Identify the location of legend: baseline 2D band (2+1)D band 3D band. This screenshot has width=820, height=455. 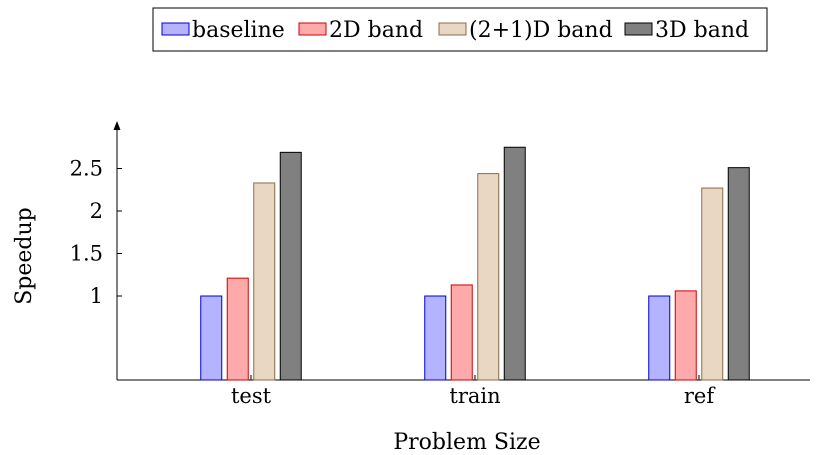
(460, 29).